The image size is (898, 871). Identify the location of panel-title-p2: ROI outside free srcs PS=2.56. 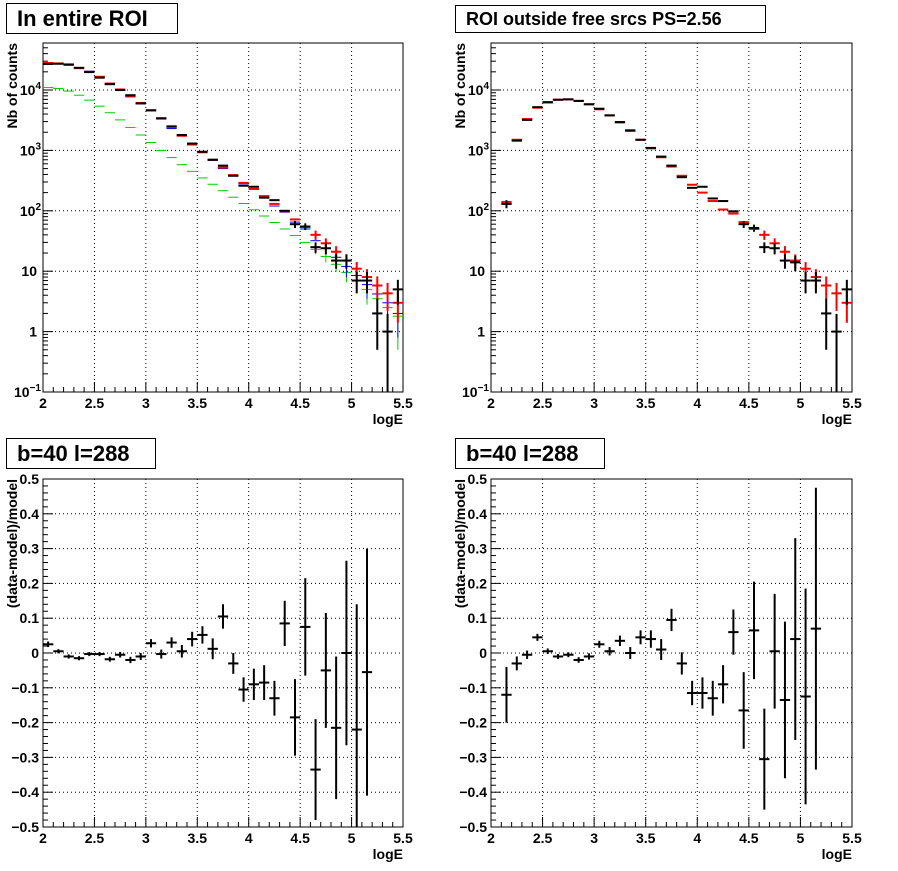
(610, 19).